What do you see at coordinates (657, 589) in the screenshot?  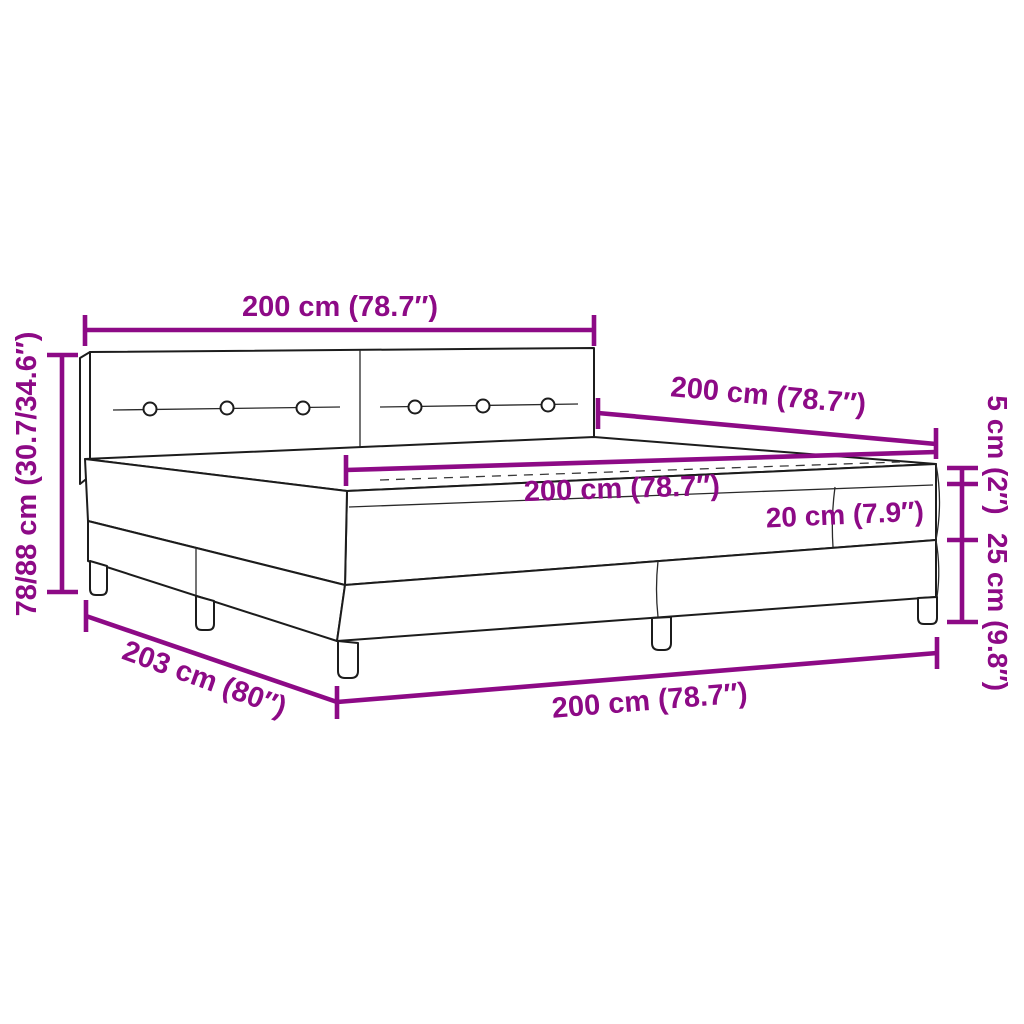 I see `base-front-divider` at bounding box center [657, 589].